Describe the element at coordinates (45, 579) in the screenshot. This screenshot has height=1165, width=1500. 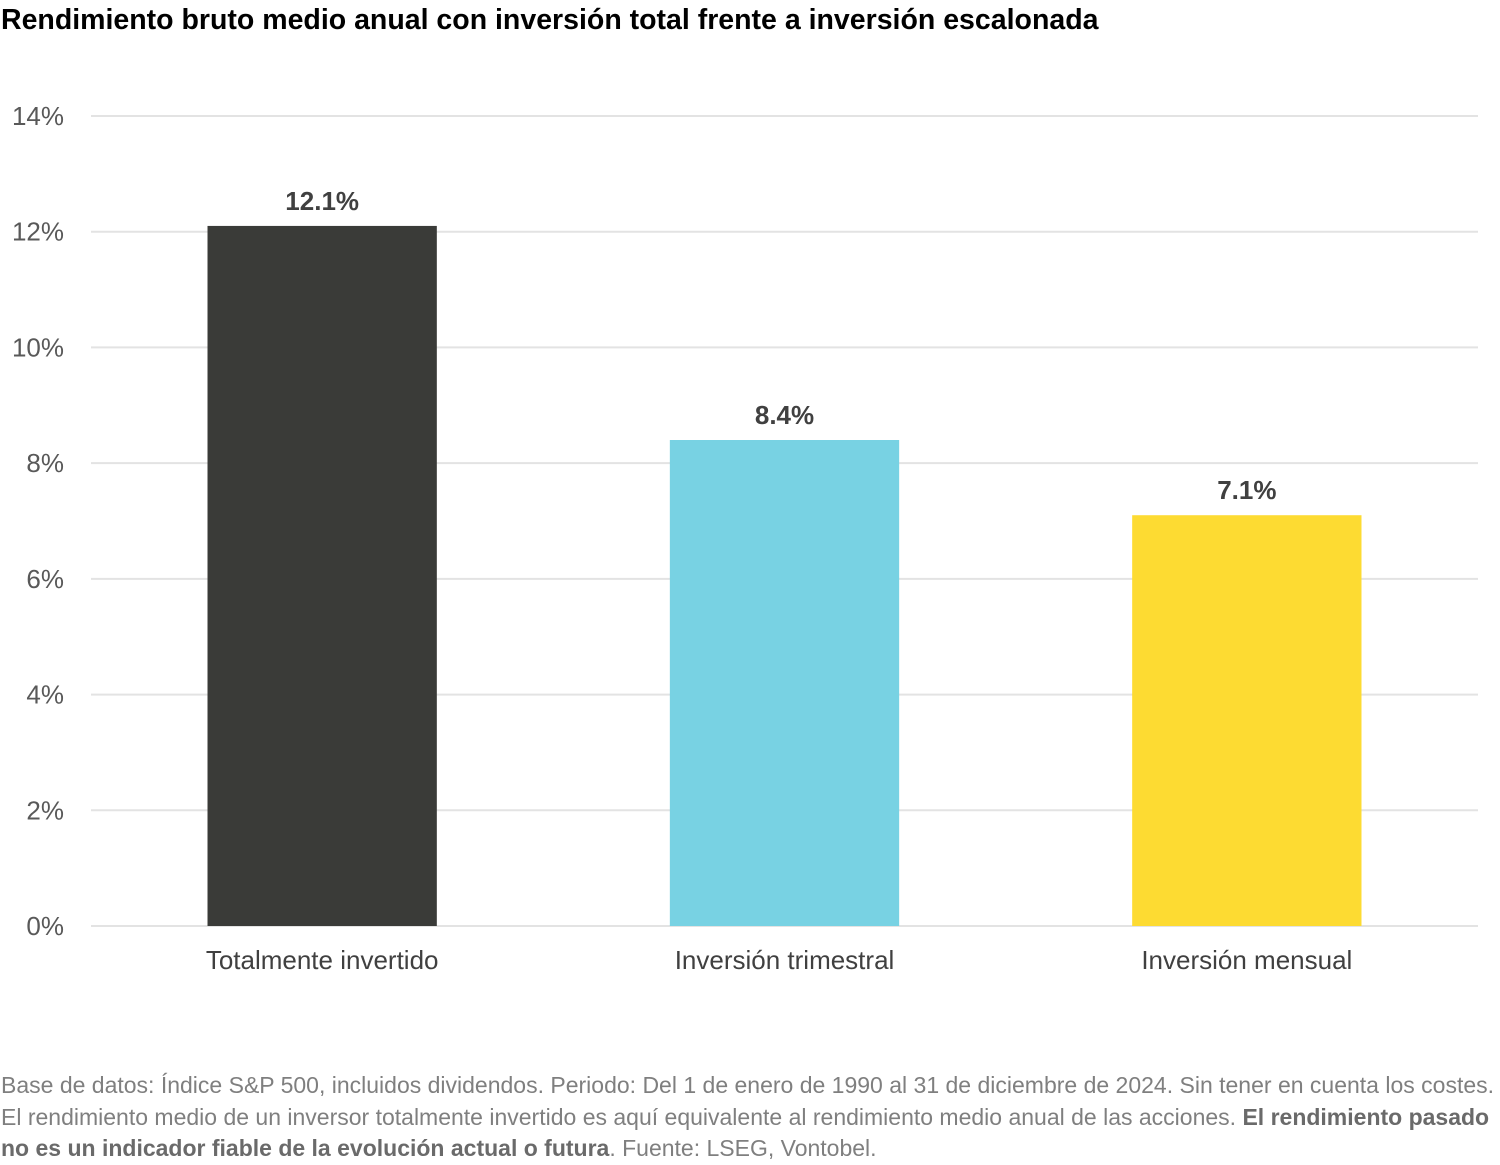
I see `y-tick-label: 6%` at that location.